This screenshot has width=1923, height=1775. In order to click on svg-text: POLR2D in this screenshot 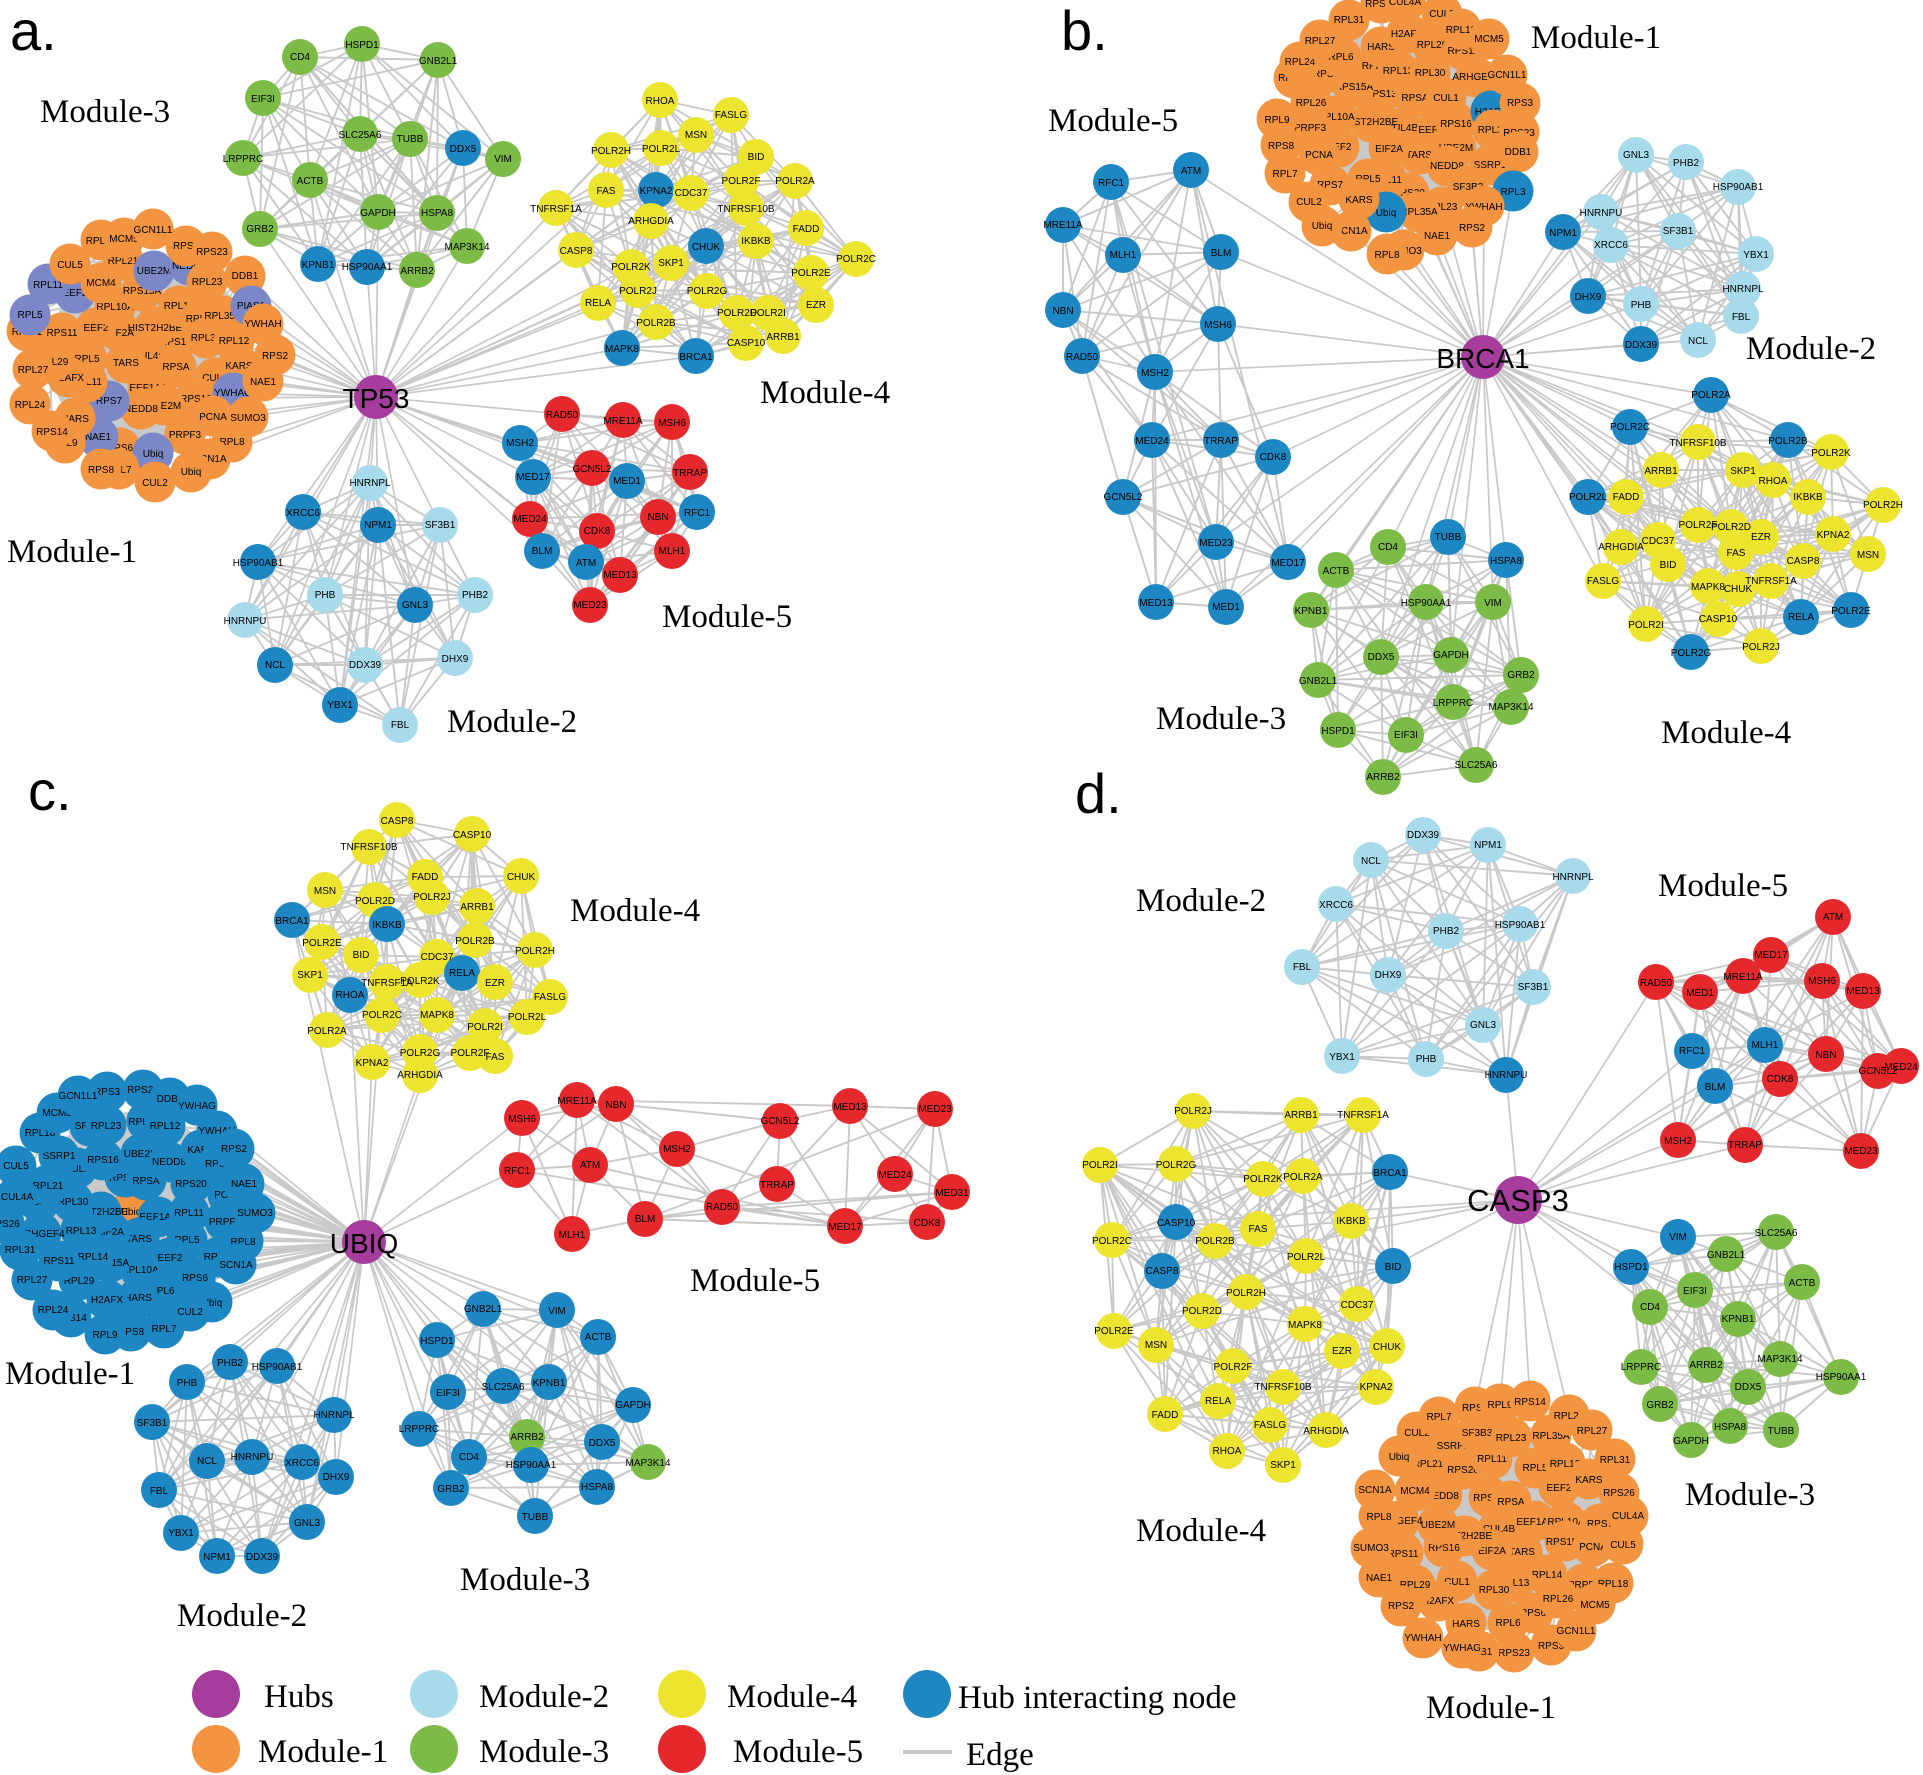, I will do `click(737, 313)`.